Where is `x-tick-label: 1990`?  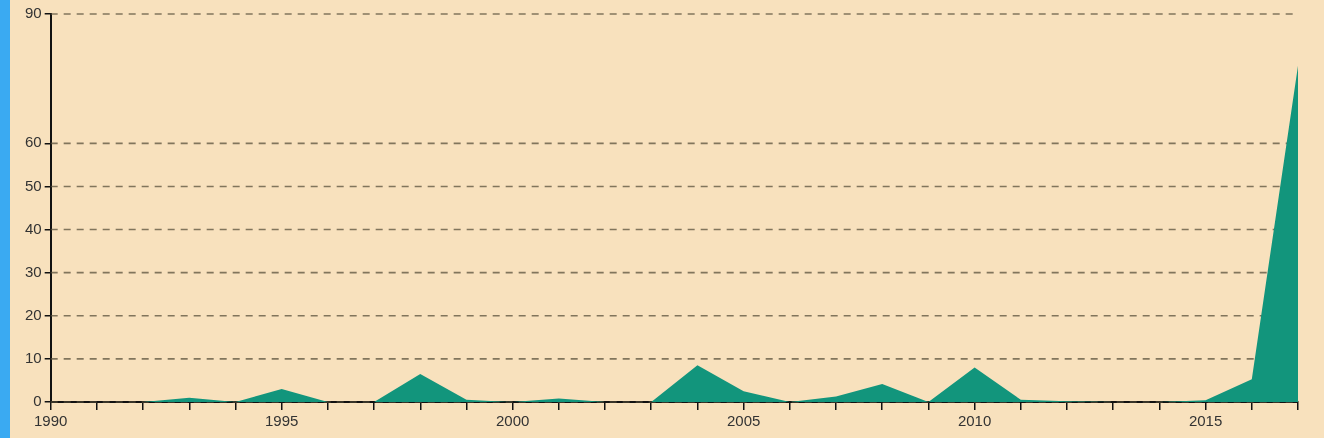 x-tick-label: 1990 is located at coordinates (51, 421).